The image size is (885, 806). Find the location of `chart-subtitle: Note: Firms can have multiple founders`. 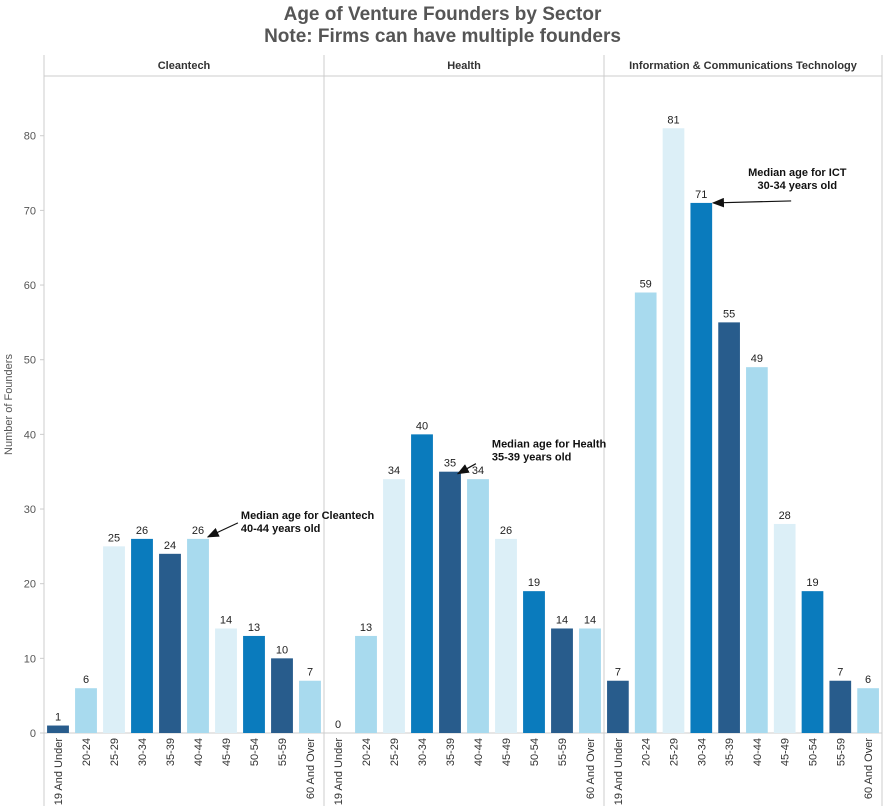

chart-subtitle: Note: Firms can have multiple founders is located at coordinates (442, 36).